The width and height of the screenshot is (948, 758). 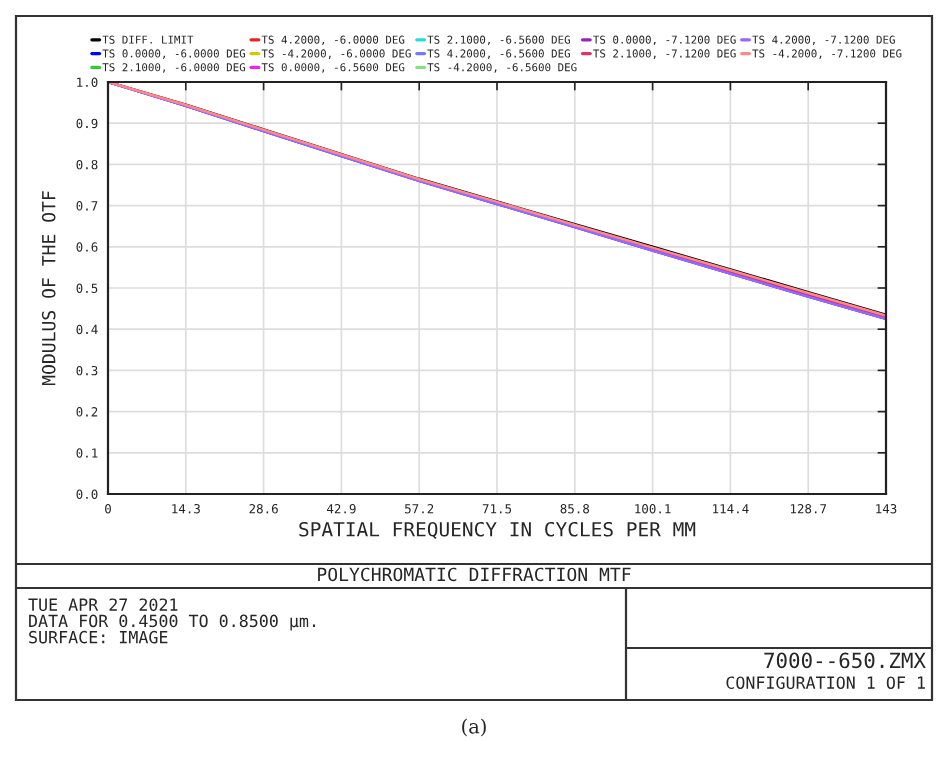 What do you see at coordinates (48, 288) in the screenshot?
I see `y-axis-title: MODULUS OF THE OTF` at bounding box center [48, 288].